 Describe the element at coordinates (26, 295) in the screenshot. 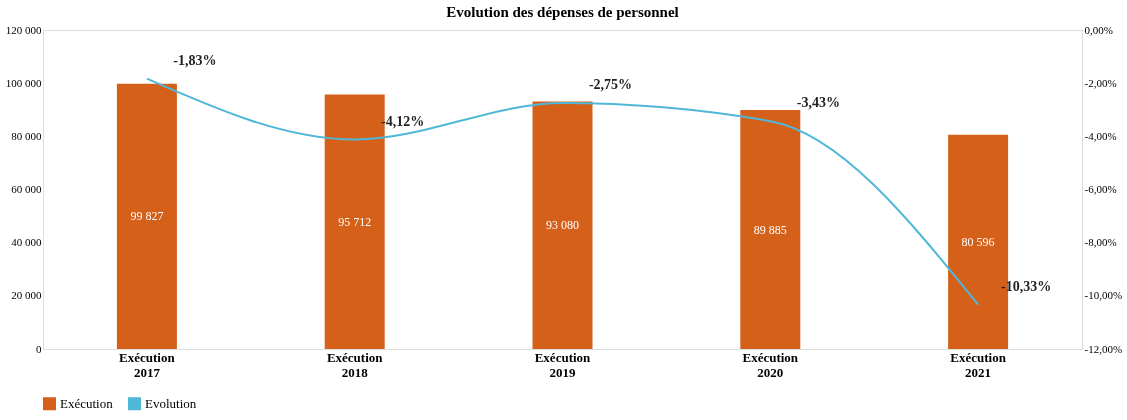

I see `y-tick-label: 20 000` at that location.